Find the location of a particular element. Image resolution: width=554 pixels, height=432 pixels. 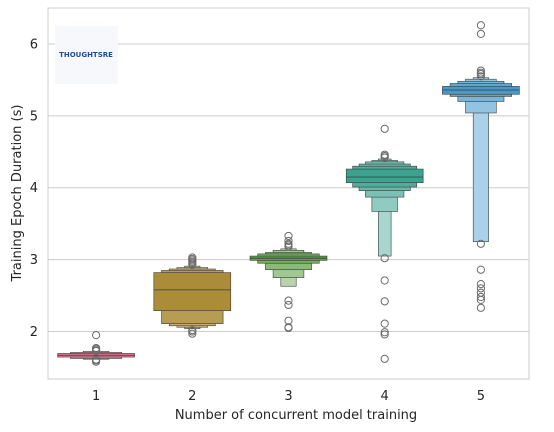

y-tick-label: 3 is located at coordinates (34, 260).